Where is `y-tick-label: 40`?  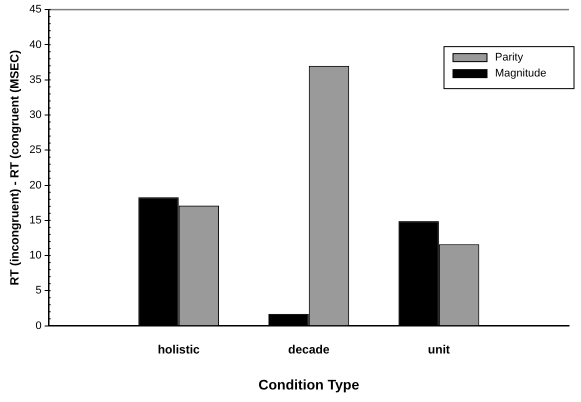 y-tick-label: 40 is located at coordinates (35, 44).